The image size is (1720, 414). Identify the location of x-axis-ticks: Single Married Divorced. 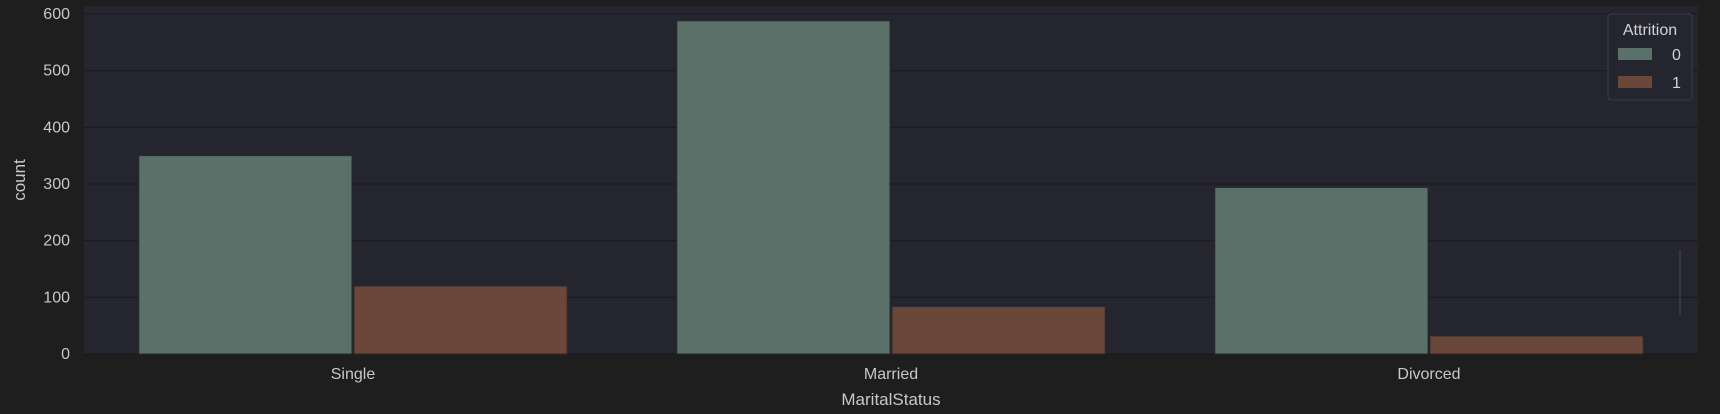
(896, 374).